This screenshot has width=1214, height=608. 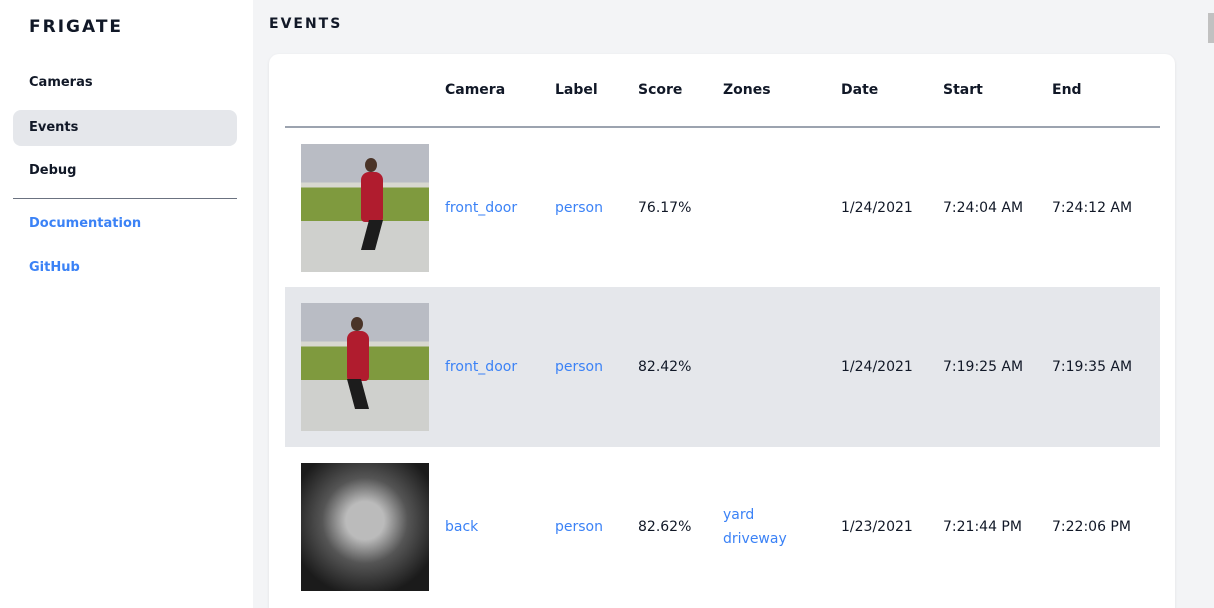 What do you see at coordinates (76, 27) in the screenshot?
I see `app-logo: FRIGATE` at bounding box center [76, 27].